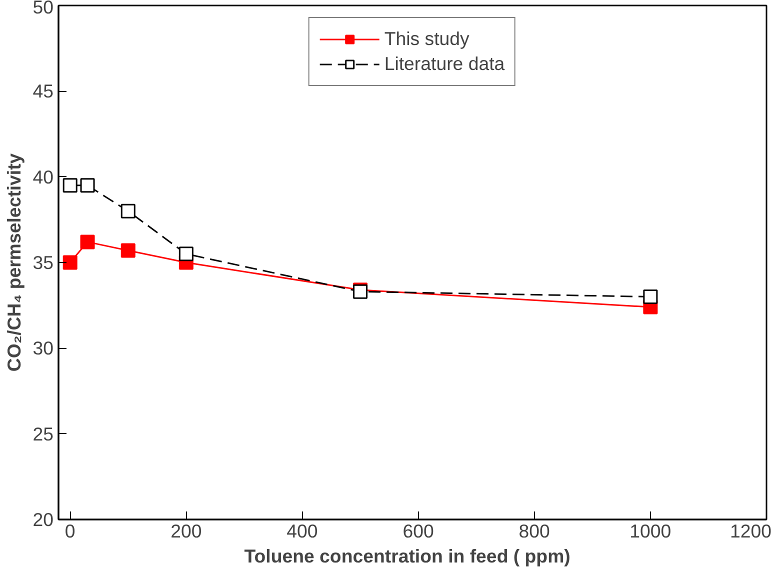 The image size is (771, 569). I want to click on x-tick-label: 1000, so click(651, 531).